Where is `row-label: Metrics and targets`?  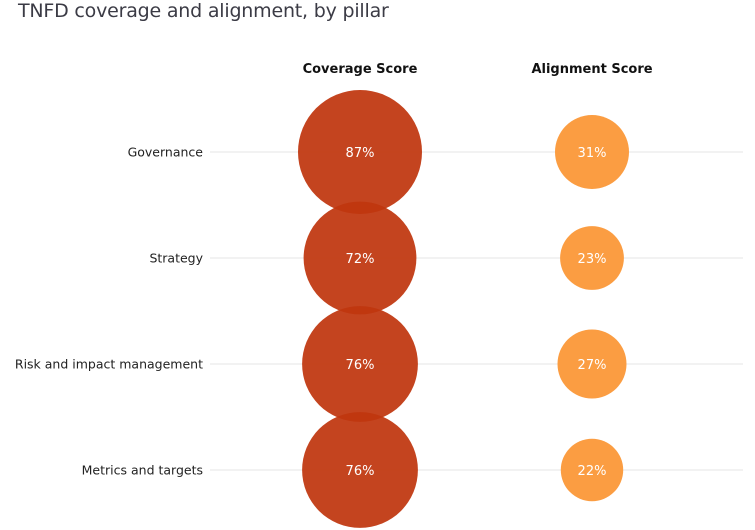 row-label: Metrics and targets is located at coordinates (142, 470).